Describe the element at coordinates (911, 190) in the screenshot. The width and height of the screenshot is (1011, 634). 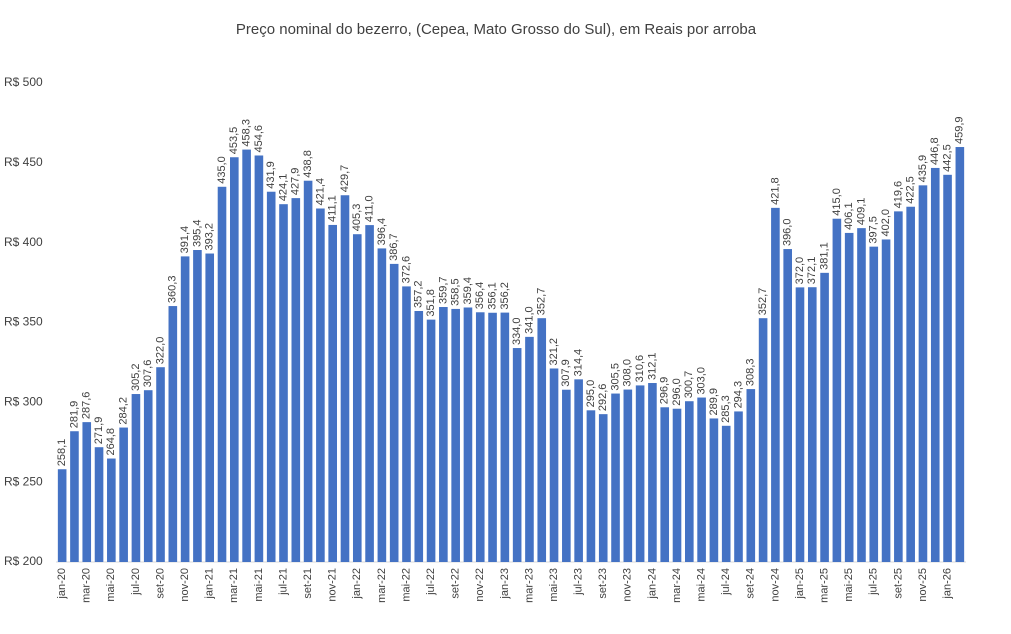
I see `value-label: 422,5` at that location.